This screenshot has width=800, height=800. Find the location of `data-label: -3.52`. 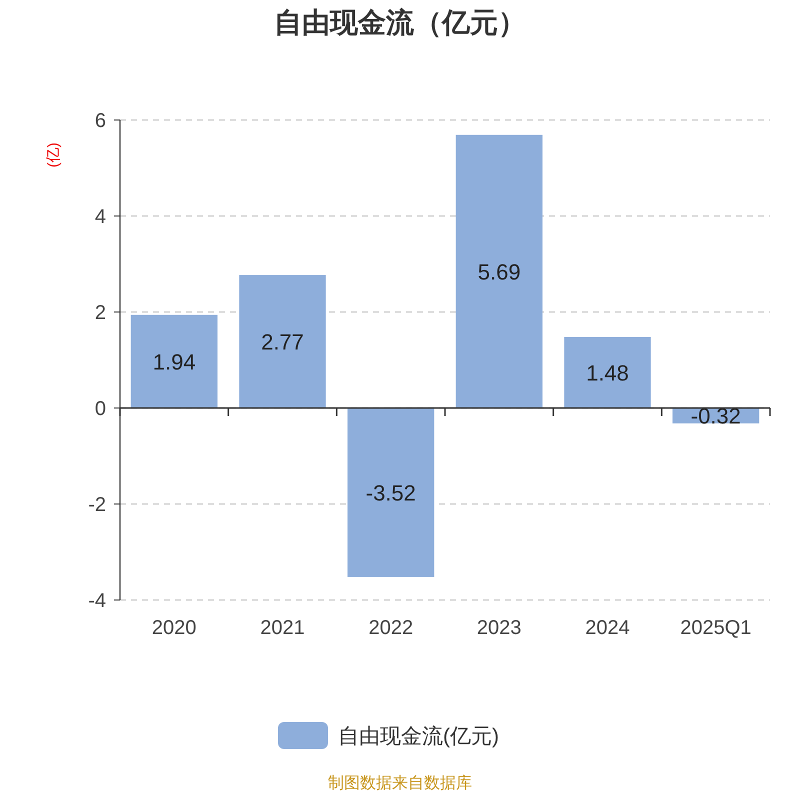

data-label: -3.52 is located at coordinates (391, 493).